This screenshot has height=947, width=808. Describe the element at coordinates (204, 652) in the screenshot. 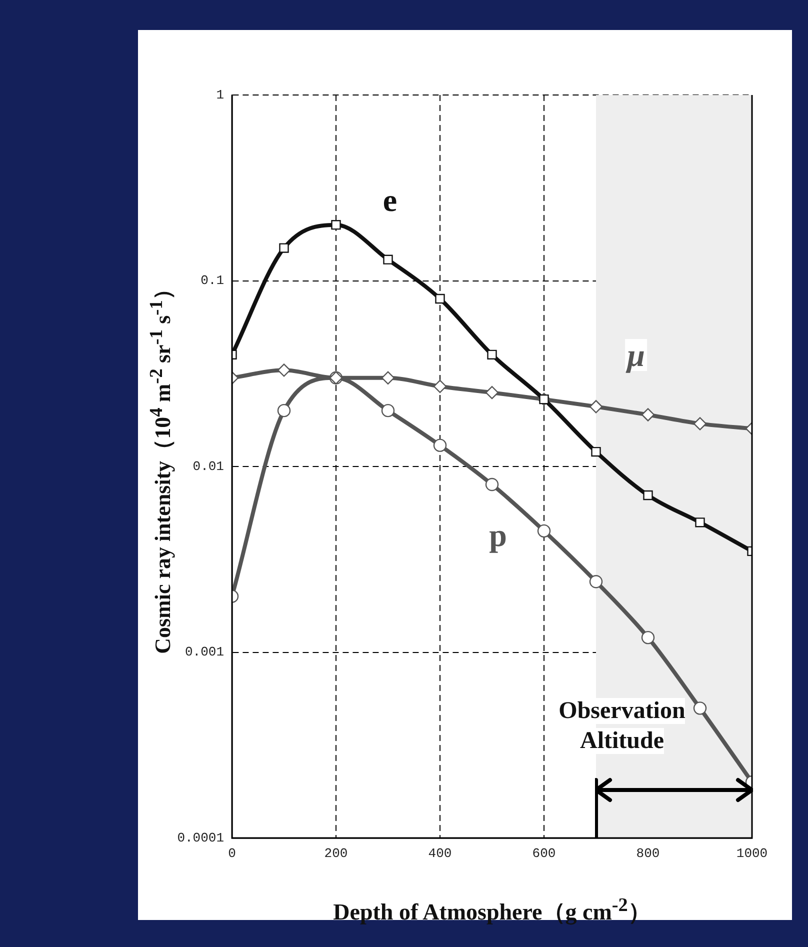

I see `y-tick-label: 0.001` at that location.